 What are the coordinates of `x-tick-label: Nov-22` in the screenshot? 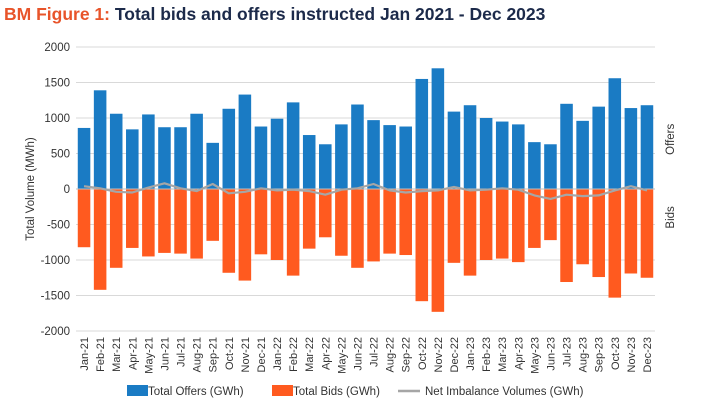 It's located at (439, 354).